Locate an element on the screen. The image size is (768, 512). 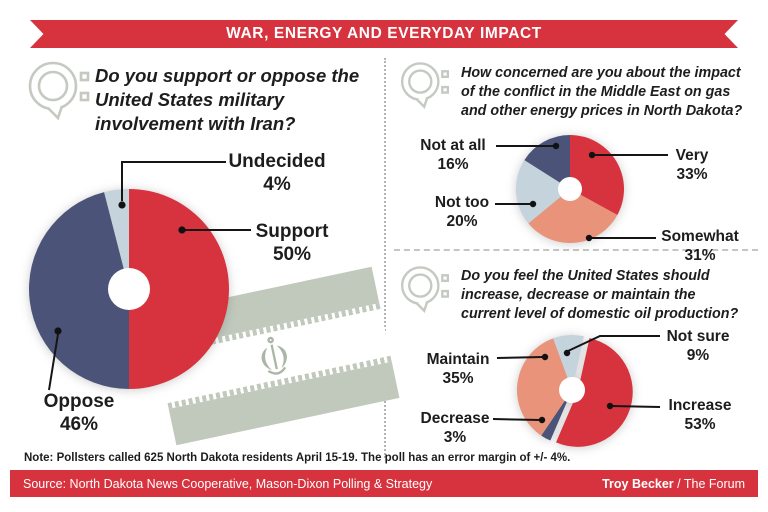
slice-label-maintain: Maintain 35% is located at coordinates (458, 369).